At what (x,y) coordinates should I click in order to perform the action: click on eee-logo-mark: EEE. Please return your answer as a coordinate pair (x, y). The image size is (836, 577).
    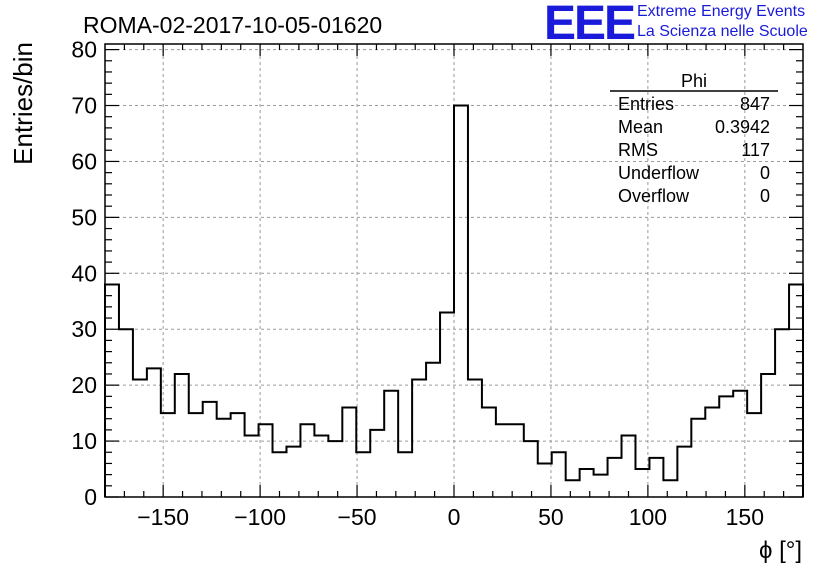
    Looking at the image, I should click on (590, 25).